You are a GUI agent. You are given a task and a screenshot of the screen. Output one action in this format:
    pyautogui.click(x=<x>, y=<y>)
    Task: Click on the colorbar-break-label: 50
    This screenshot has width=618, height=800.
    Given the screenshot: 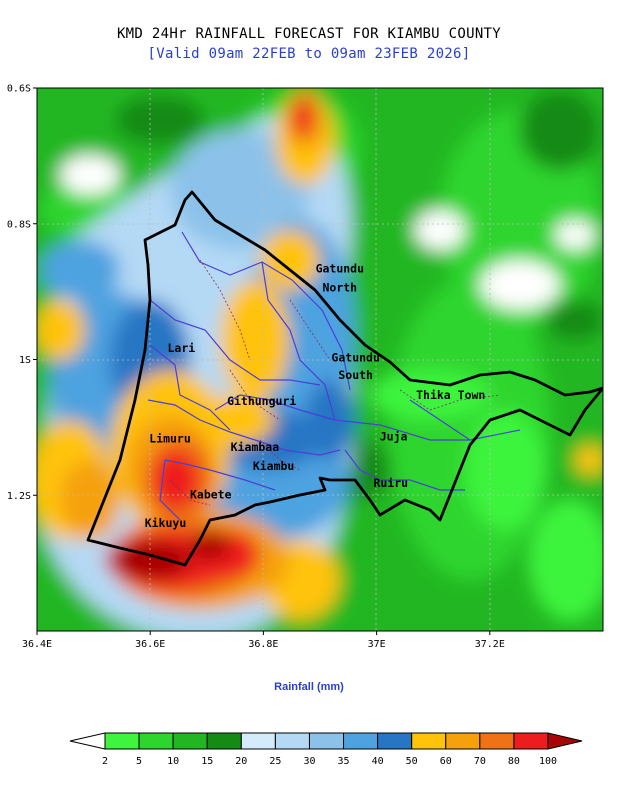 What is the action you would take?
    pyautogui.click(x=412, y=761)
    